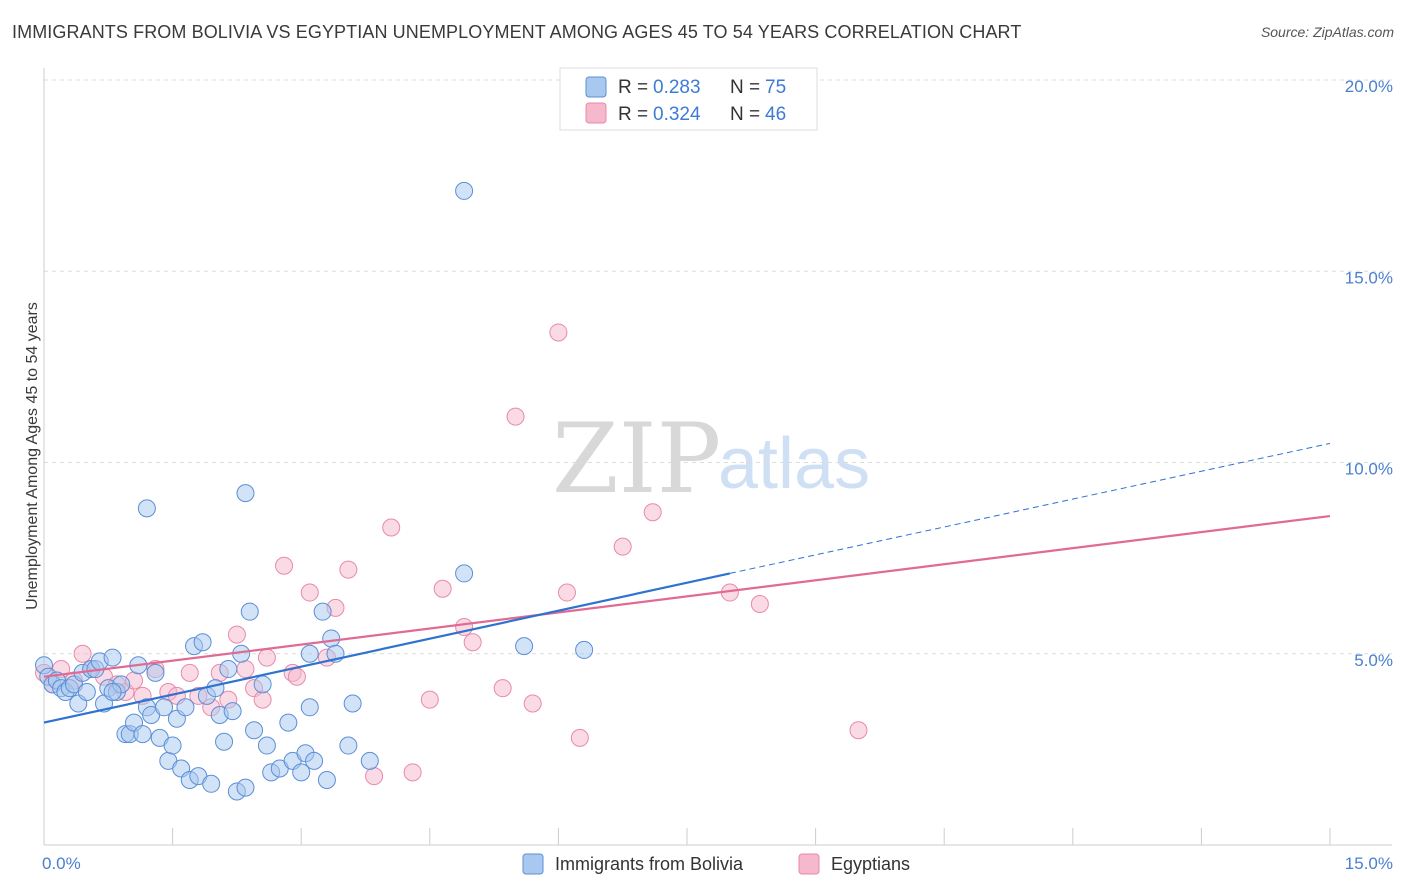 This screenshot has width=1406, height=892. What do you see at coordinates (61, 863) in the screenshot?
I see `x-tick-label-0: 0.0%` at bounding box center [61, 863].